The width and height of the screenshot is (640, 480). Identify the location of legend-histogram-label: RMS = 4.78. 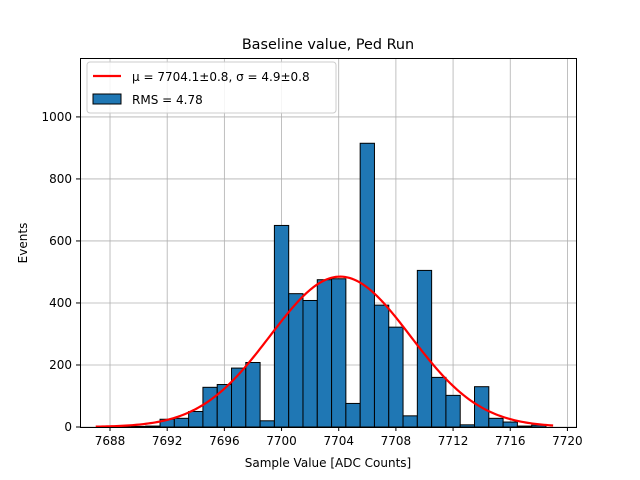
(167, 100).